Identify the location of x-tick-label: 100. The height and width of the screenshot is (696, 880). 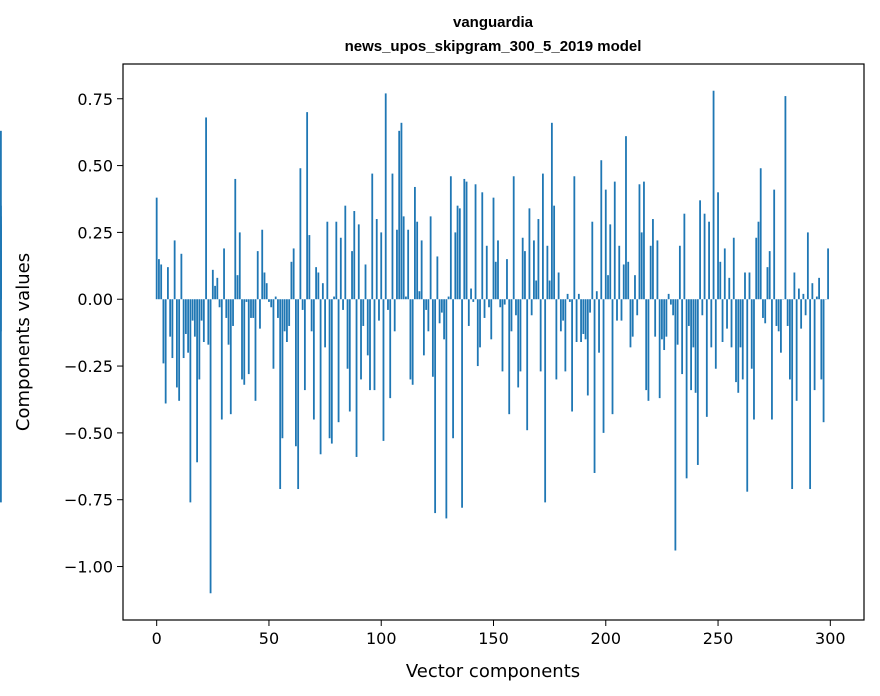
(381, 638).